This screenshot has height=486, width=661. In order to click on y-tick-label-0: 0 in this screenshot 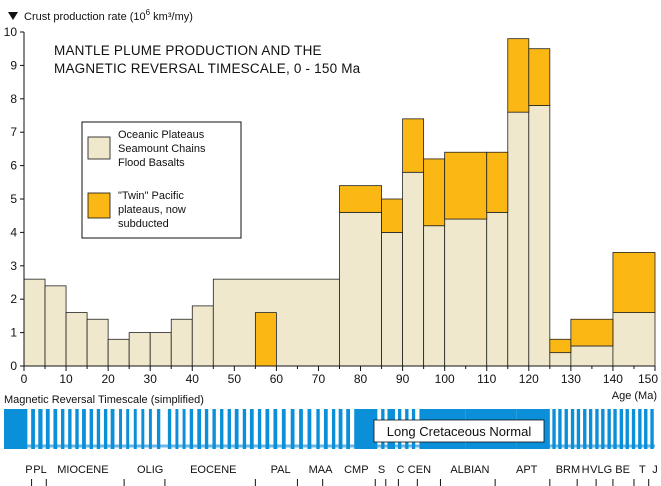, I will do `click(13, 366)`.